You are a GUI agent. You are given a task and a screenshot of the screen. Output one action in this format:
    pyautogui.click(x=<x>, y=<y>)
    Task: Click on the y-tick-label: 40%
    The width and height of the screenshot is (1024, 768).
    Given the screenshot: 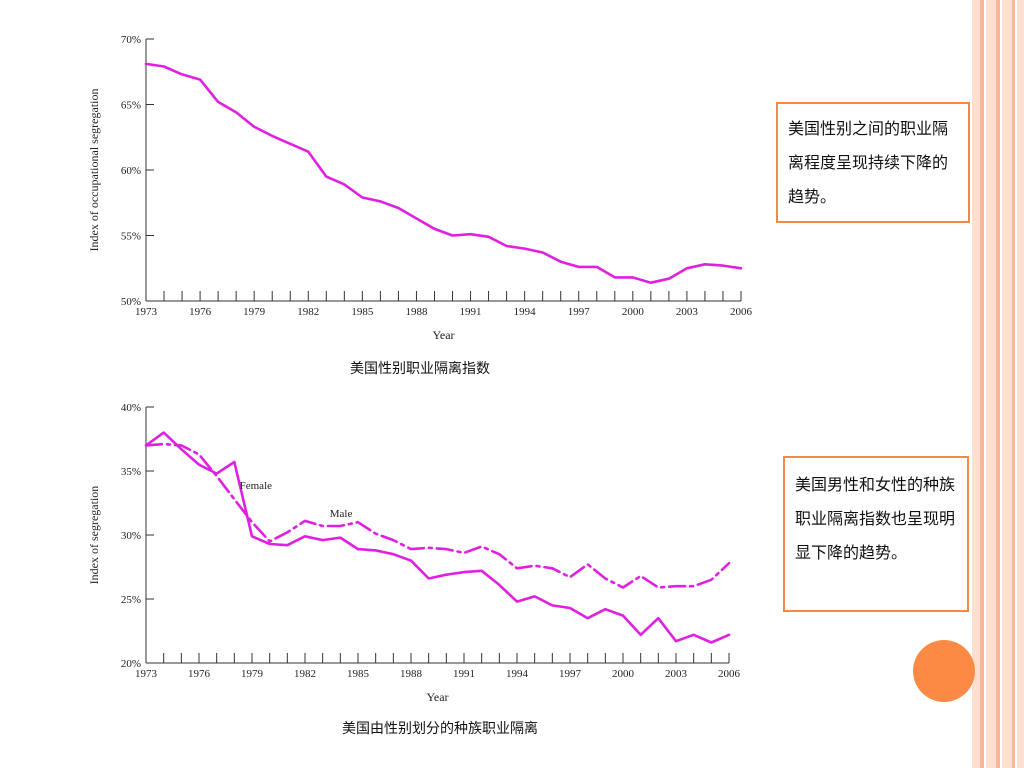 What is the action you would take?
    pyautogui.click(x=131, y=408)
    